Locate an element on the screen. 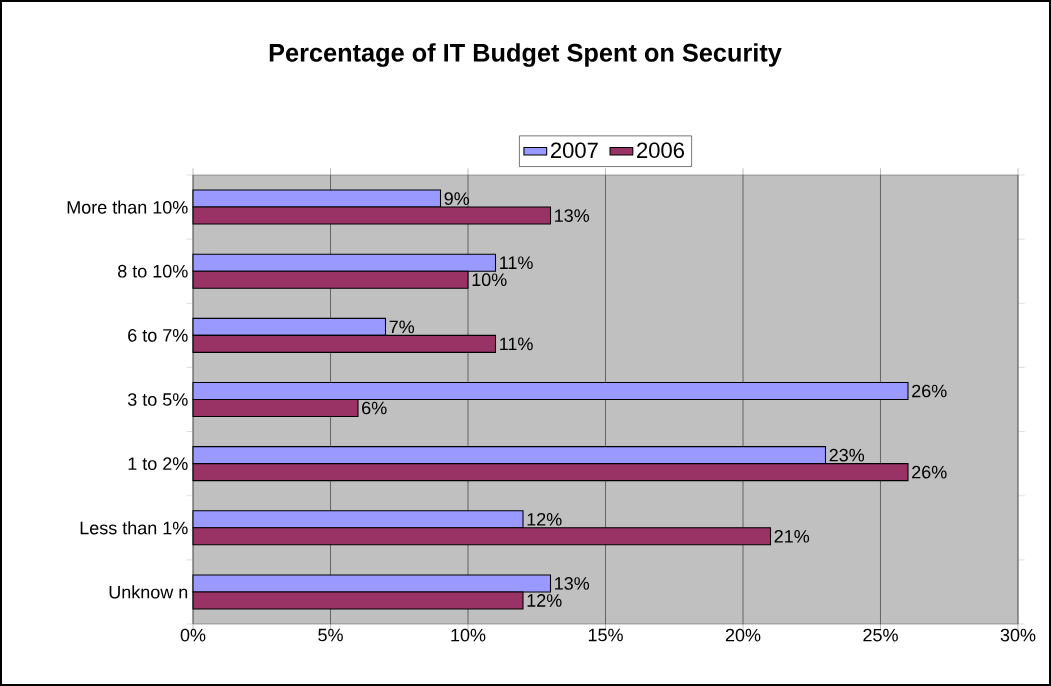  x-tick-label: 0% is located at coordinates (193, 635).